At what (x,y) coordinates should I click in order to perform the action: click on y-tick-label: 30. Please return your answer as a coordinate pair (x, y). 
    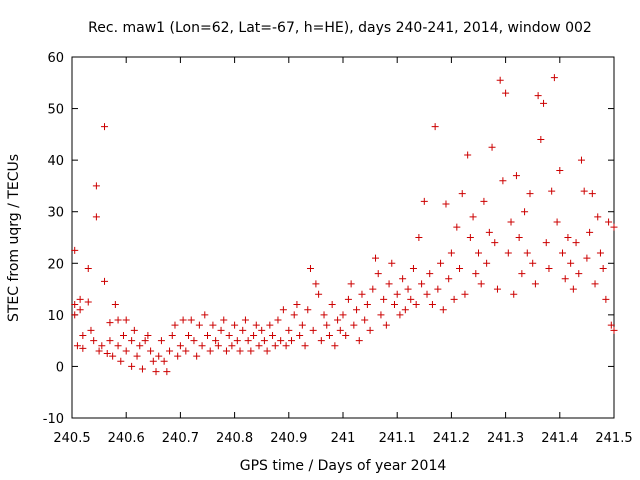
    Looking at the image, I should click on (55, 213).